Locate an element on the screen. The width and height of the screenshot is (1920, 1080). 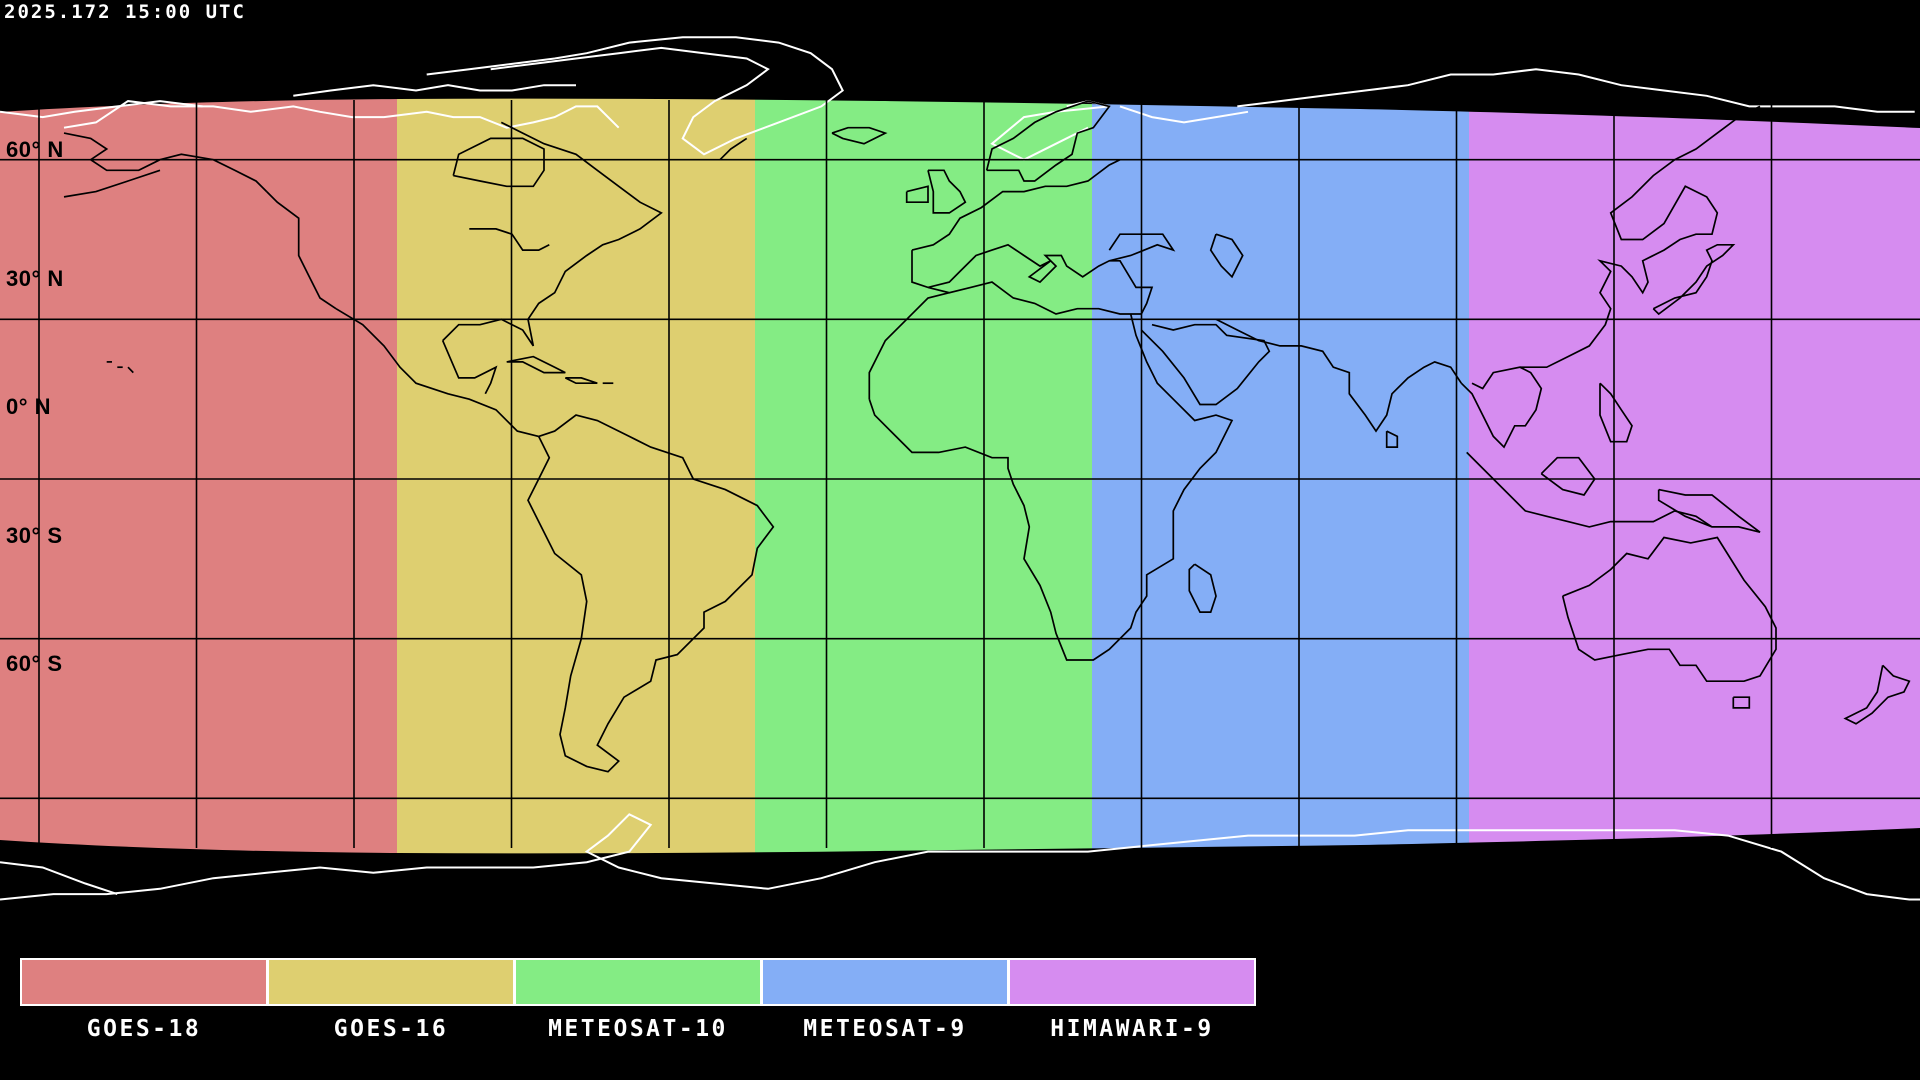
lat-label-30: 30° N is located at coordinates (35, 278).